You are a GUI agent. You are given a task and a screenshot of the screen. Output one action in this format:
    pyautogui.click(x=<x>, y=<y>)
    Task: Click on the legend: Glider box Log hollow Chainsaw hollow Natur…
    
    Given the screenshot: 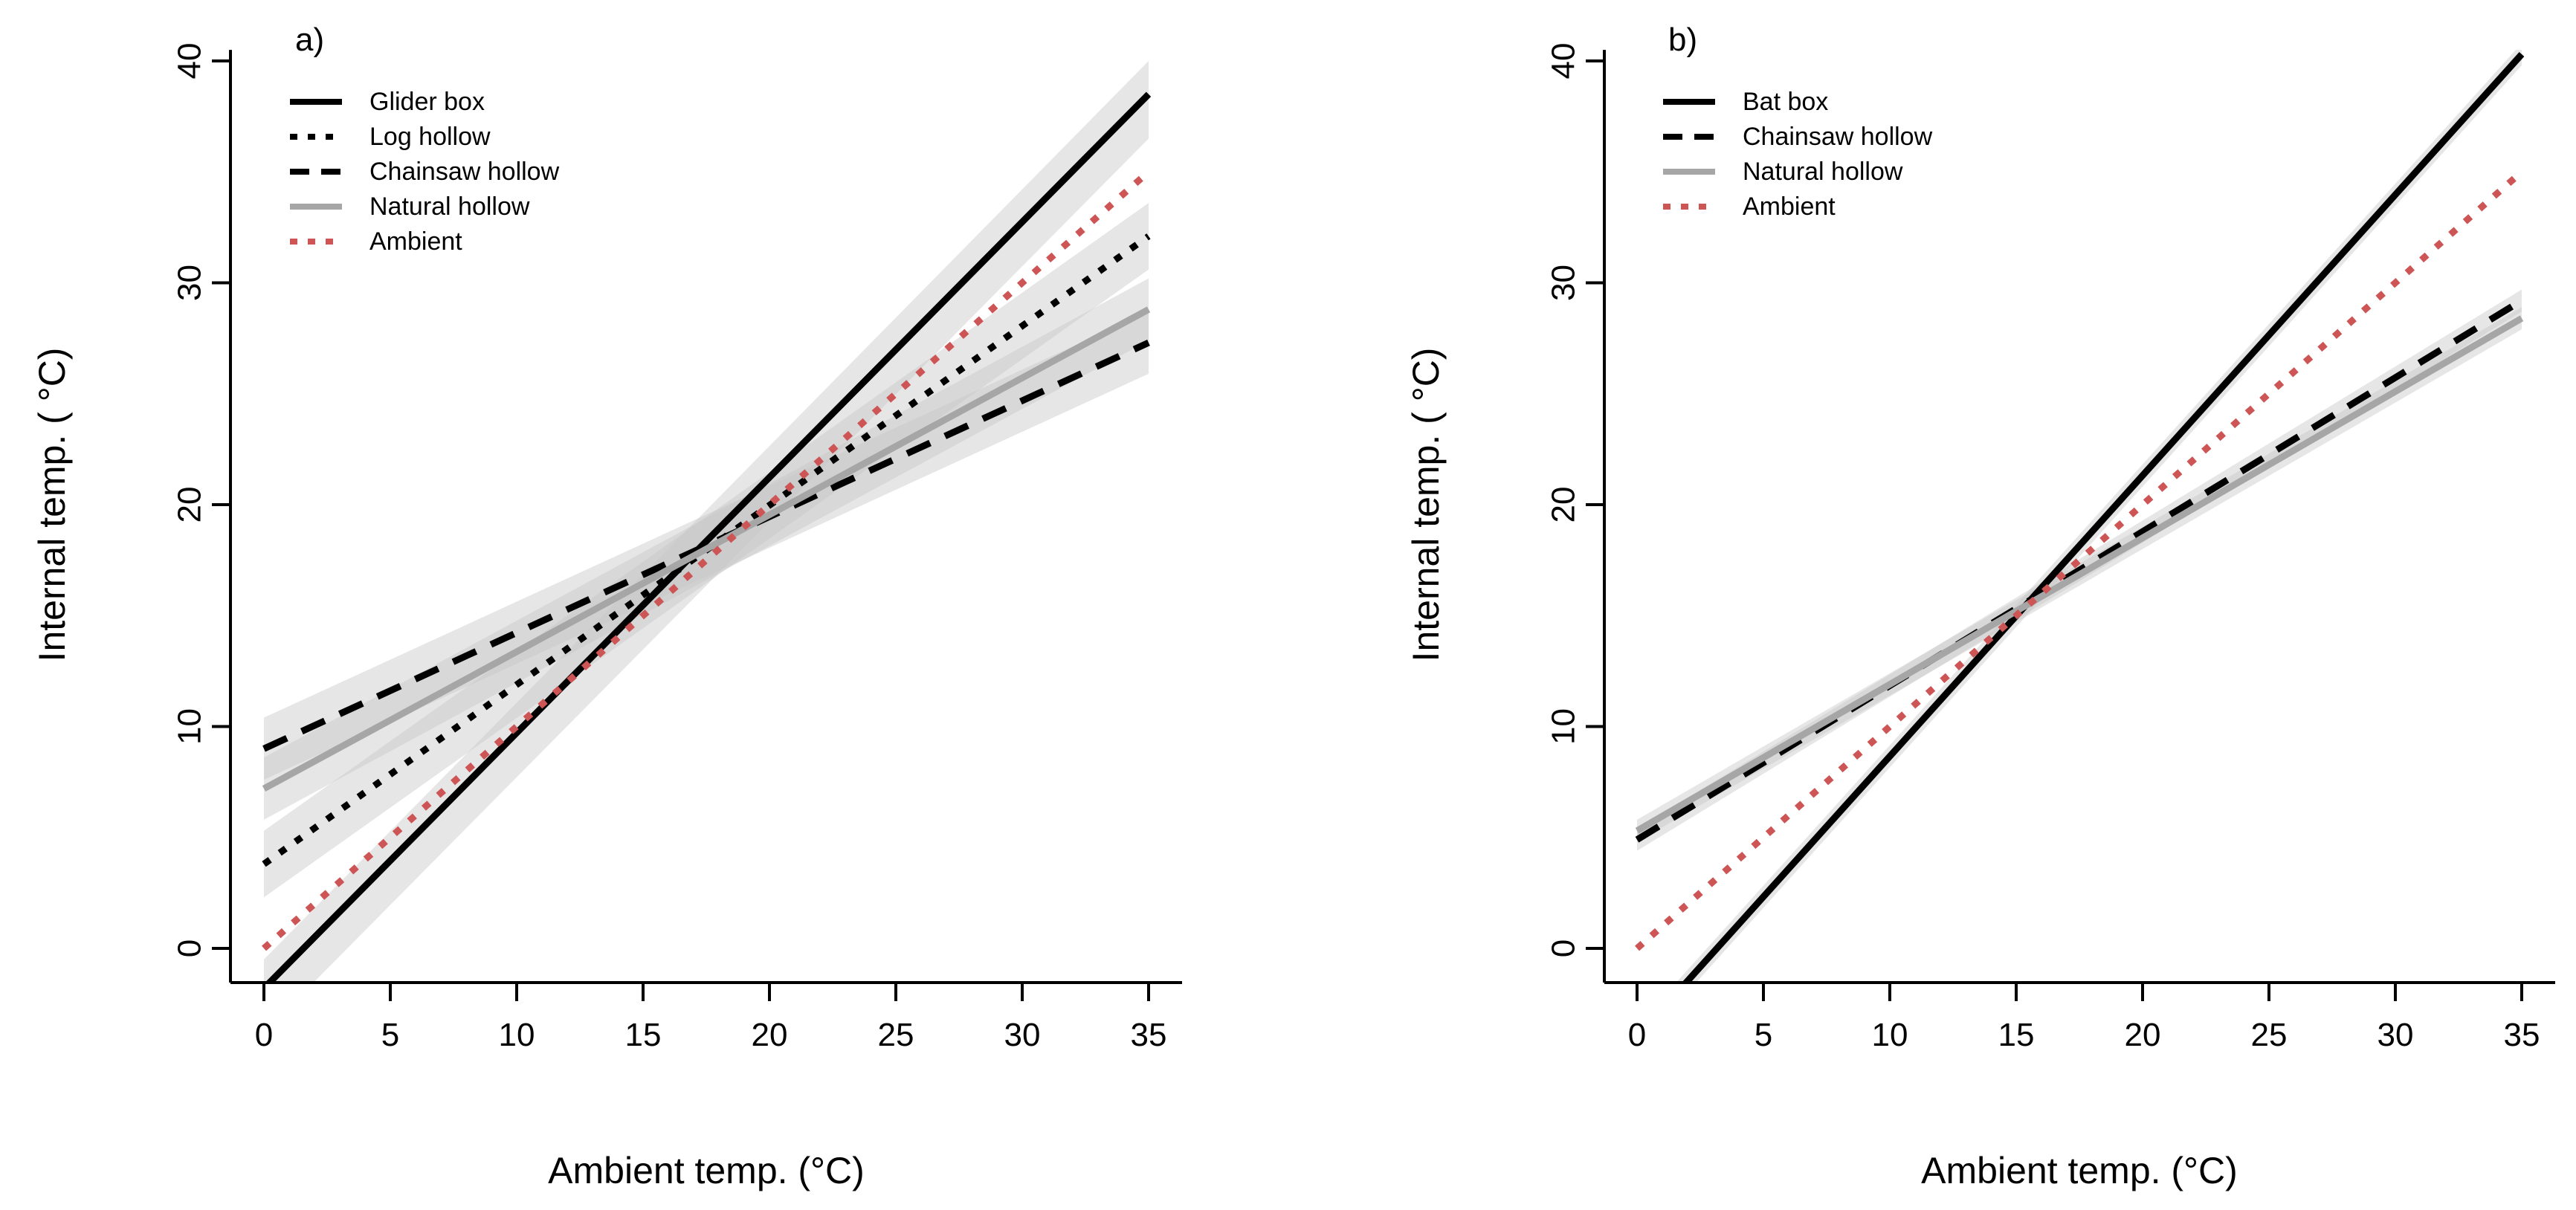 What is the action you would take?
    pyautogui.click(x=425, y=172)
    